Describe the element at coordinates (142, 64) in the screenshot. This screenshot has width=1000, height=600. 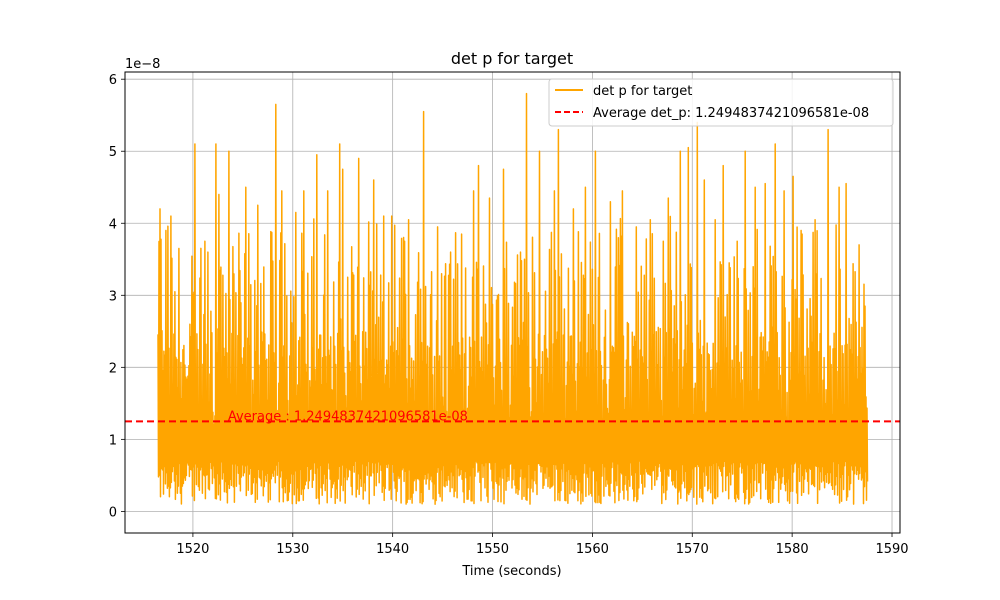
I see `y-axis-offset-label: 1e−8` at that location.